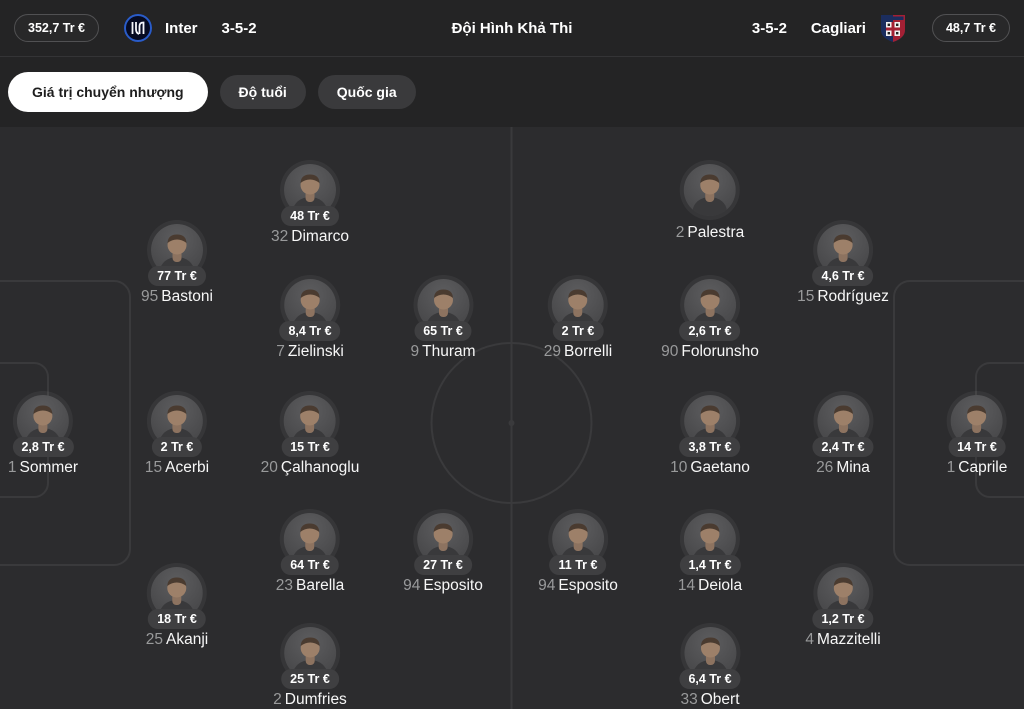  Describe the element at coordinates (843, 468) in the screenshot. I see `player-label: 26 Mina` at that location.